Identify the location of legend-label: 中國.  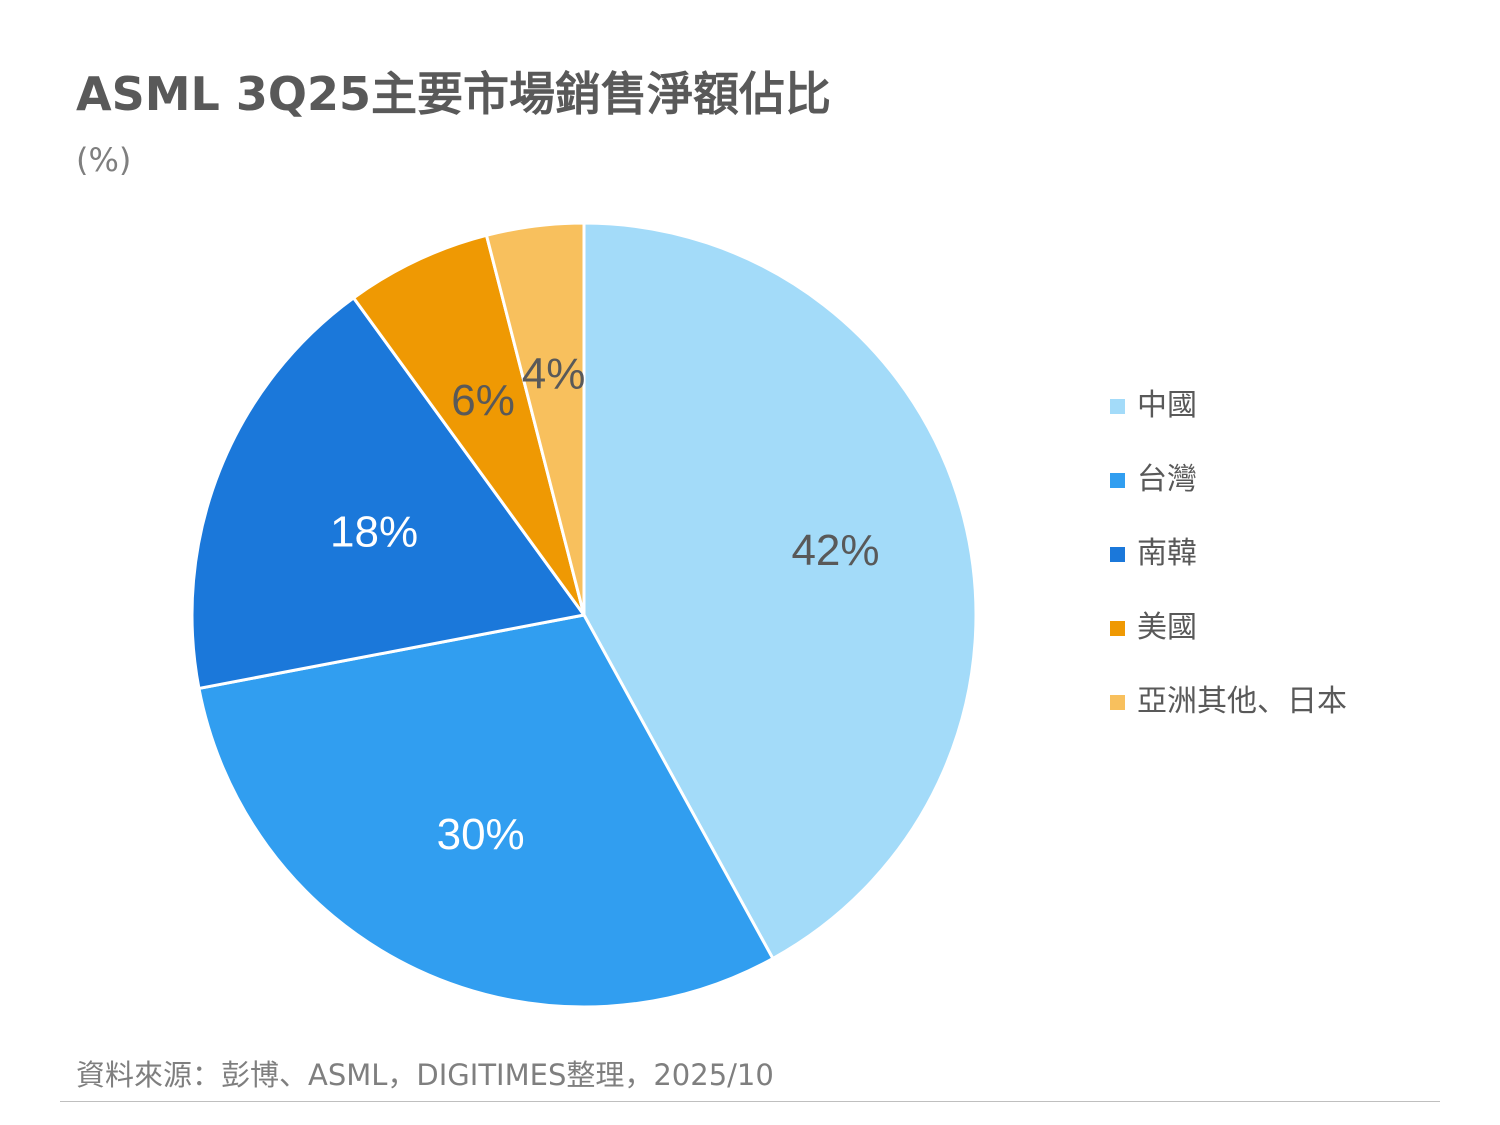
(1167, 405).